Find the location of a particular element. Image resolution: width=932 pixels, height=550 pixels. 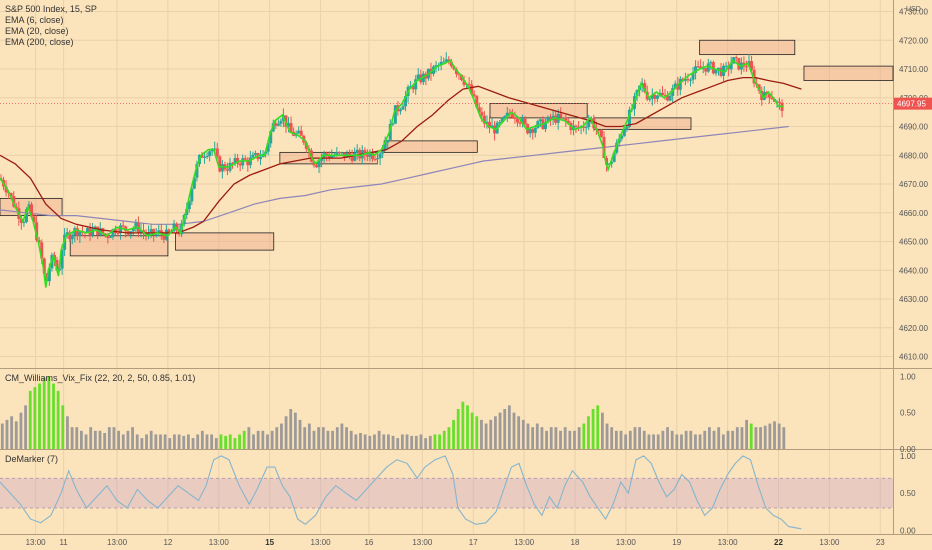

zone-box is located at coordinates (747, 47).